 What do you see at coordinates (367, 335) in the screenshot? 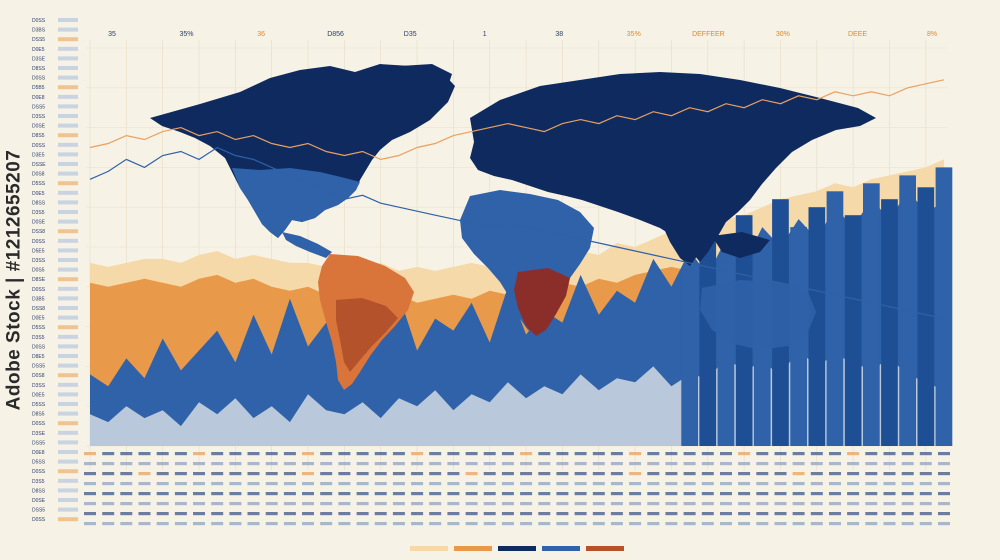
I see `map-south-america-rust` at bounding box center [367, 335].